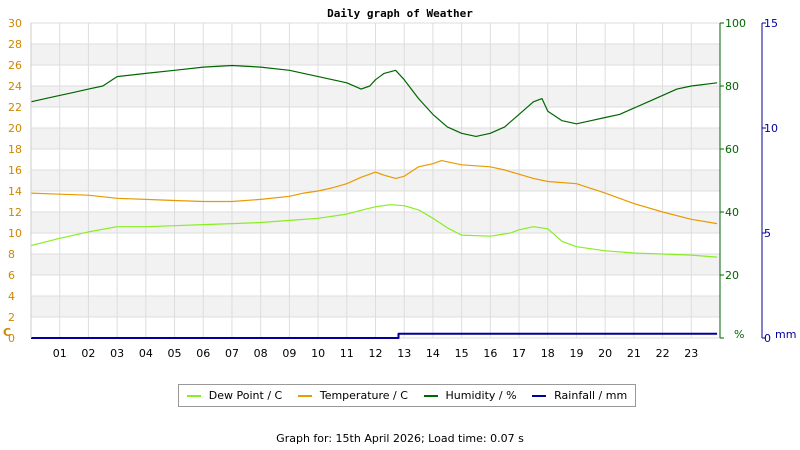 This screenshot has height=450, width=800. Describe the element at coordinates (15, 170) in the screenshot. I see `temperature-tick-label: 16` at that location.